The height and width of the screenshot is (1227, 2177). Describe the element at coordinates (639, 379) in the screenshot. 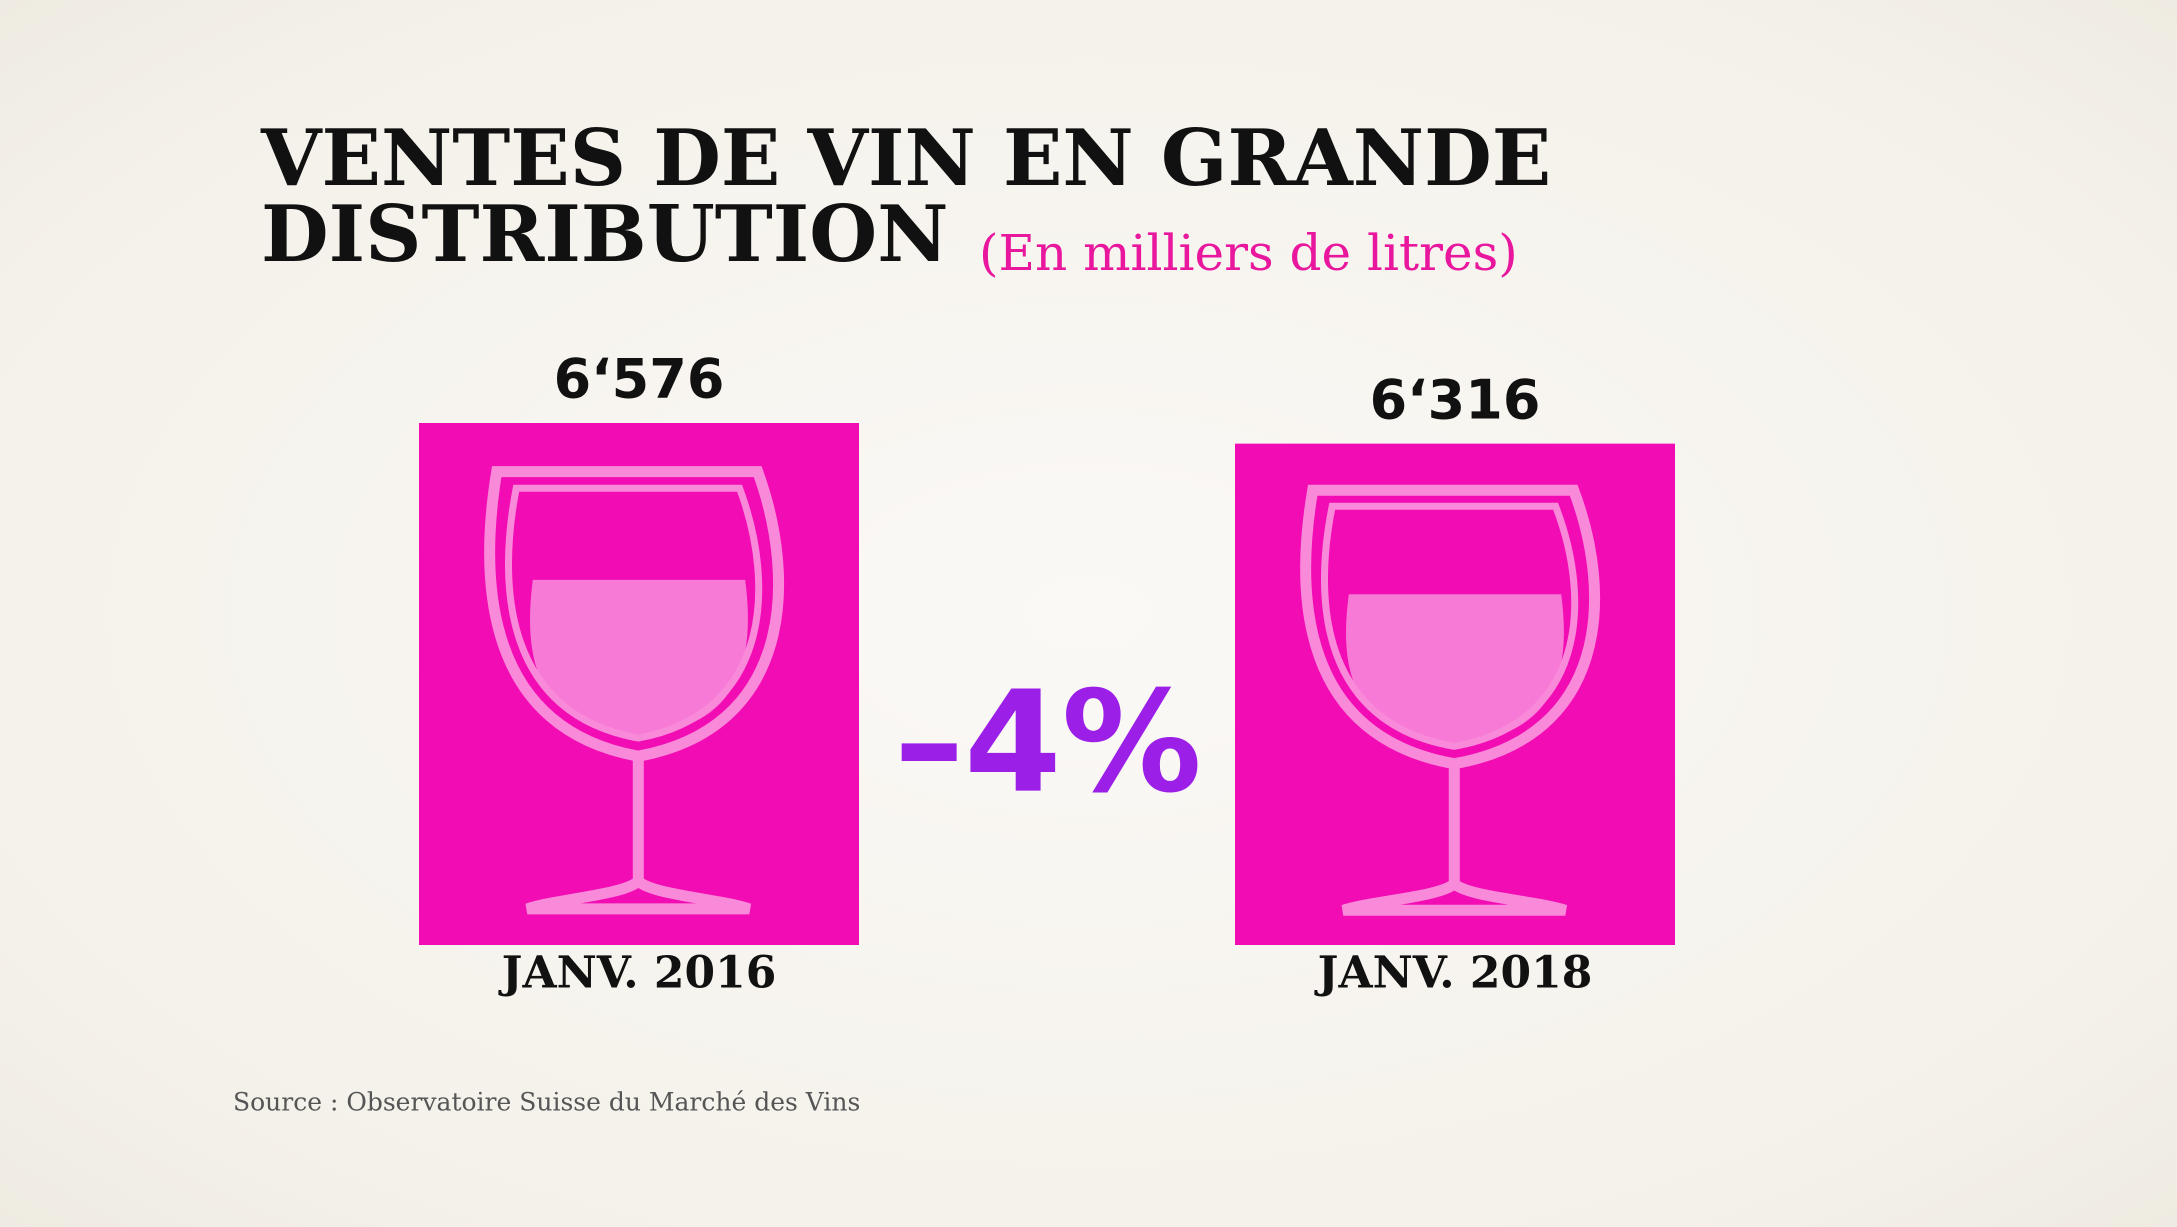

I see `value-label: 6‘576` at that location.